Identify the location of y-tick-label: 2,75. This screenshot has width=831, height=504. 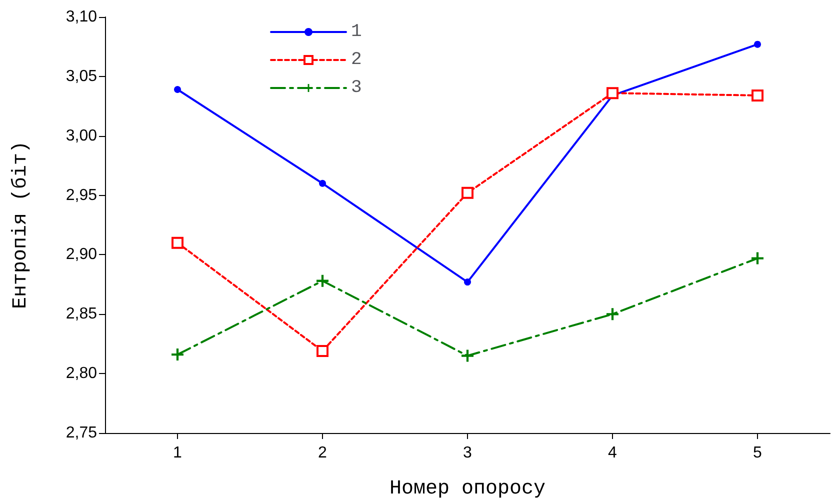
(82, 433).